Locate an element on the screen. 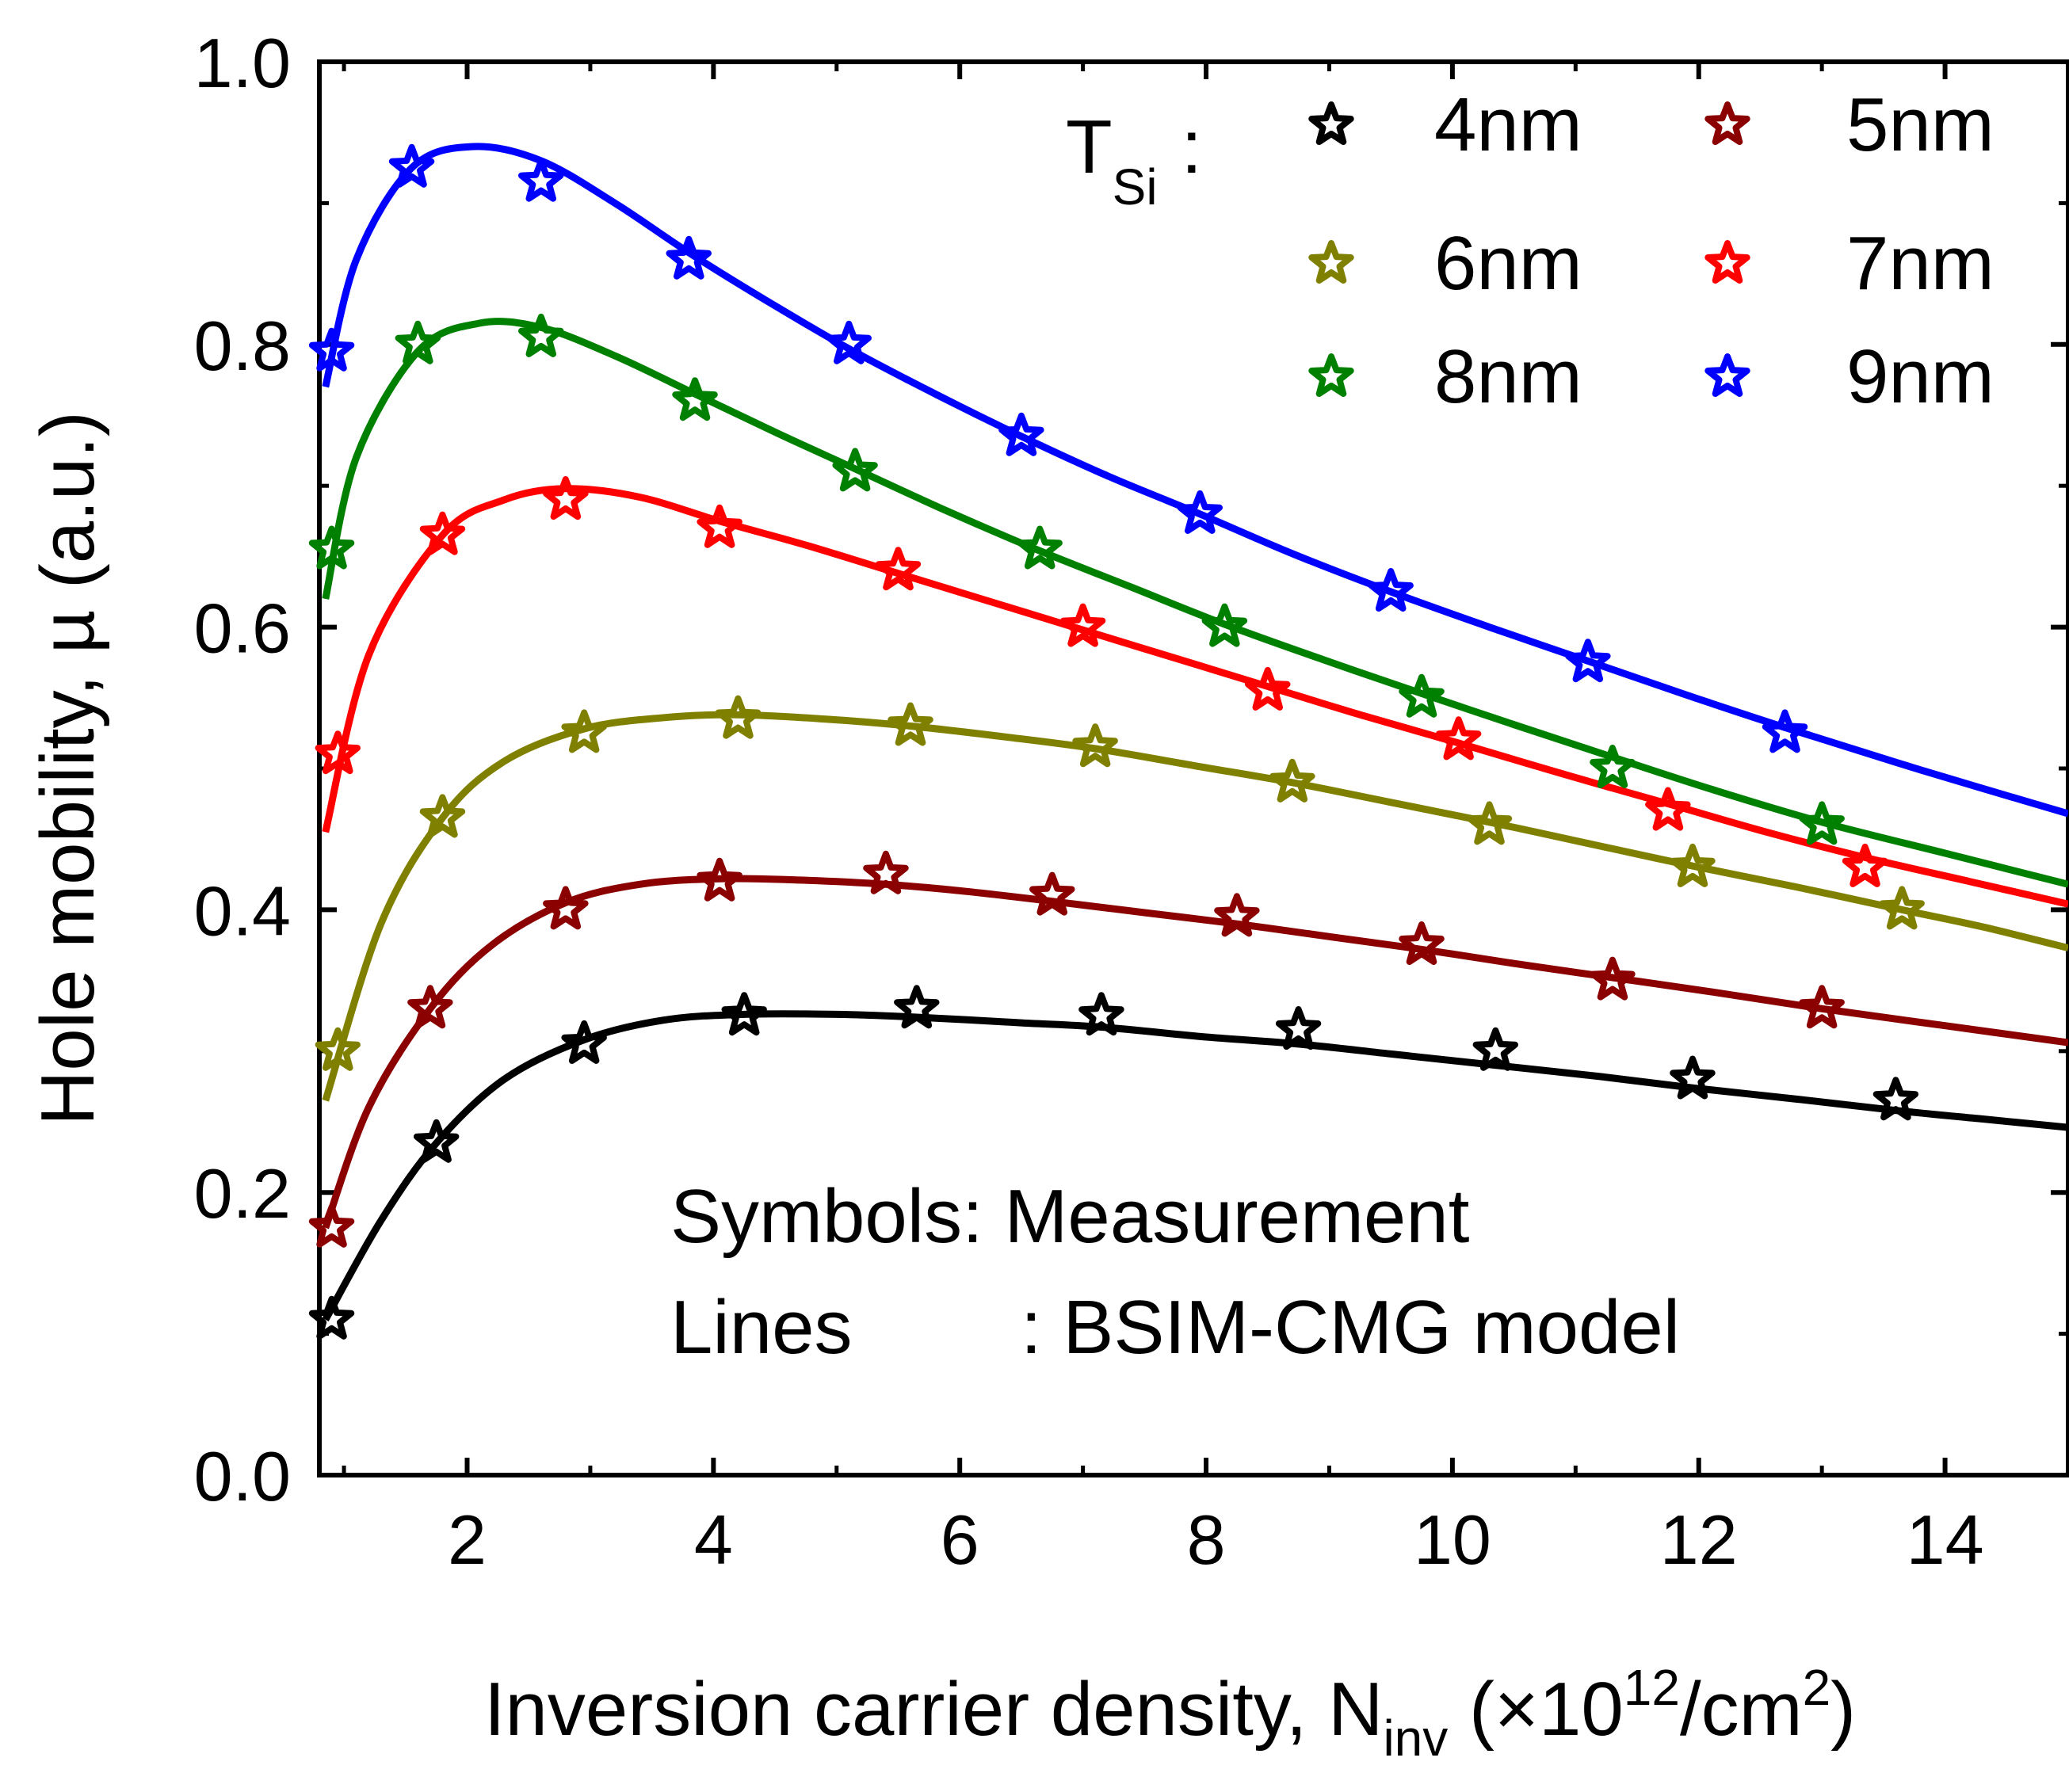  annotation-line2-label: Lines is located at coordinates (761, 1328).